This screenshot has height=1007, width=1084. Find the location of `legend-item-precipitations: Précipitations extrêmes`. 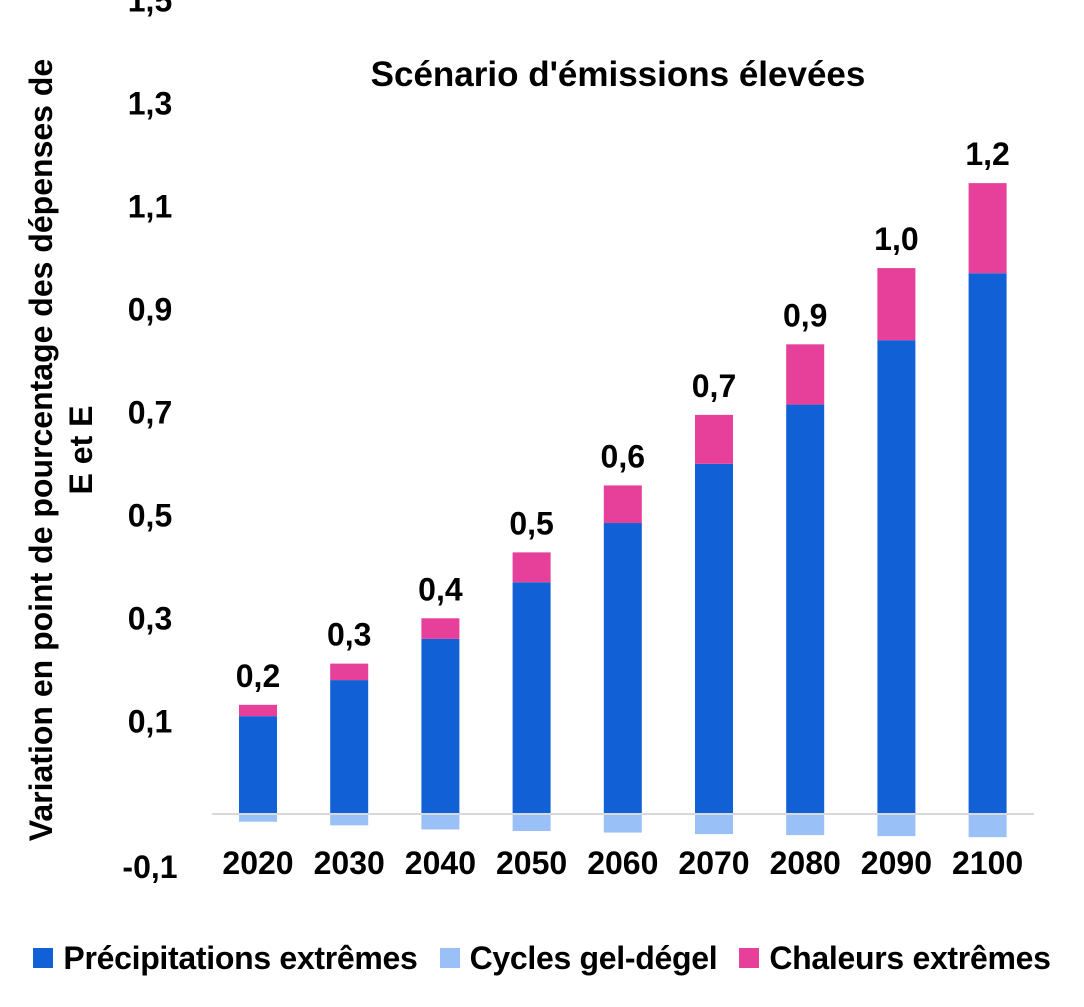

legend-item-precipitations: Précipitations extrêmes is located at coordinates (225, 958).